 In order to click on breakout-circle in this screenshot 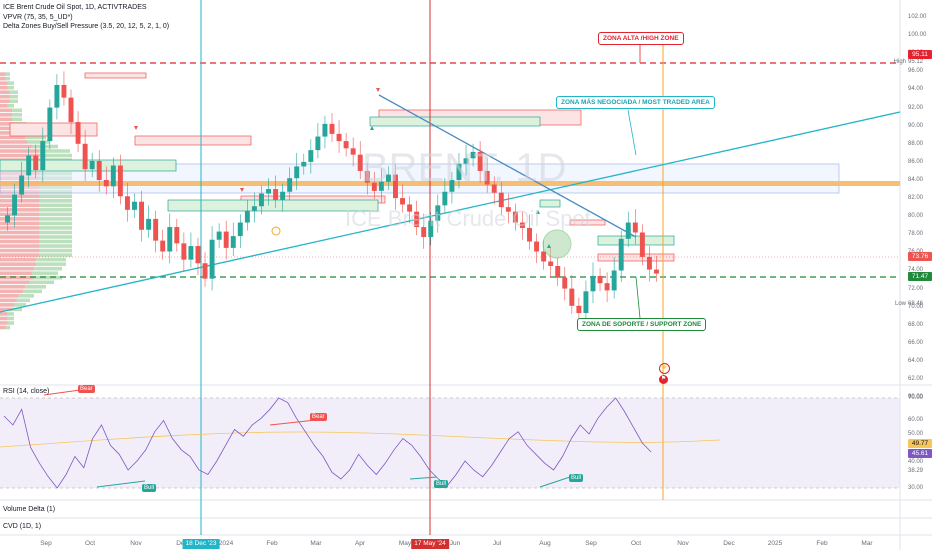, I will do `click(557, 244)`.